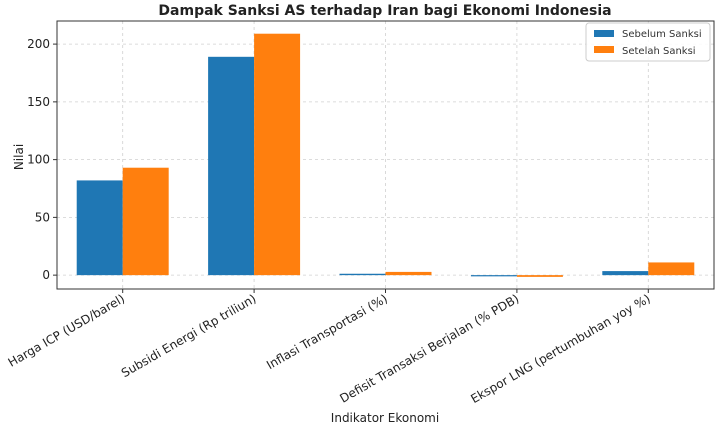 This screenshot has width=720, height=431. What do you see at coordinates (38, 102) in the screenshot?
I see `y-tick-label: 150` at bounding box center [38, 102].